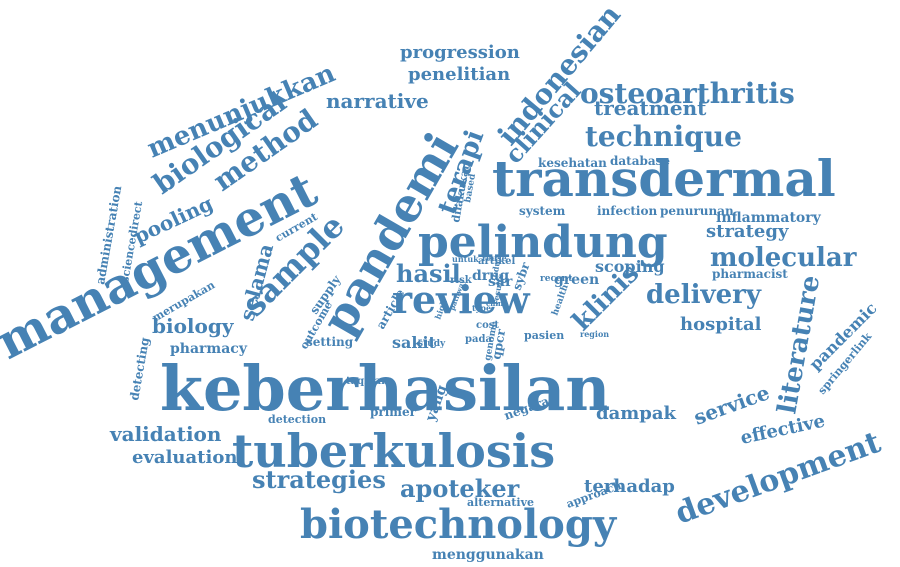  Describe the element at coordinates (664, 178) in the screenshot. I see `cloud-word-transdermal: transdermal` at that location.